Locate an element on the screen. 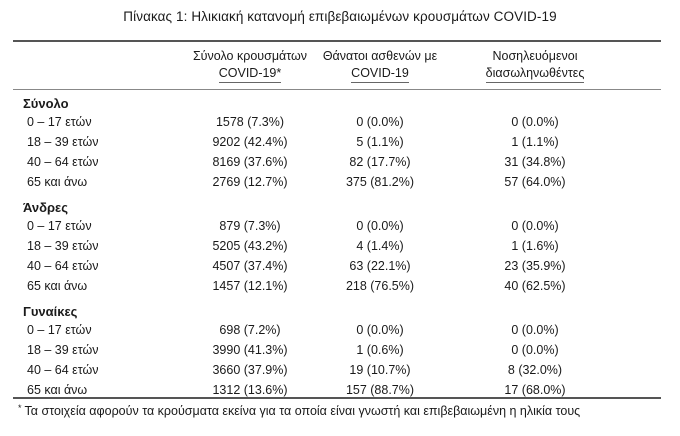 The image size is (680, 436). table-row: 0 – 17 ετών 879 (7.3%) 0 (0.0%) 0 (0.0%) is located at coordinates (340, 228).